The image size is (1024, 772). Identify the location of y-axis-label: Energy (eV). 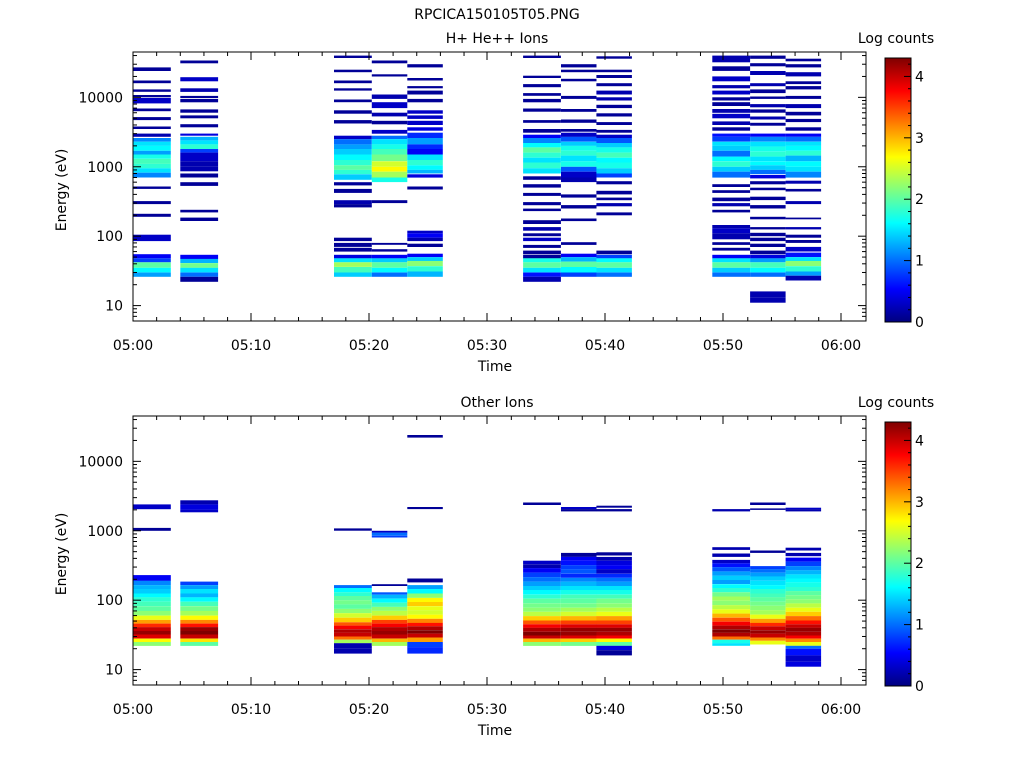
(62, 190).